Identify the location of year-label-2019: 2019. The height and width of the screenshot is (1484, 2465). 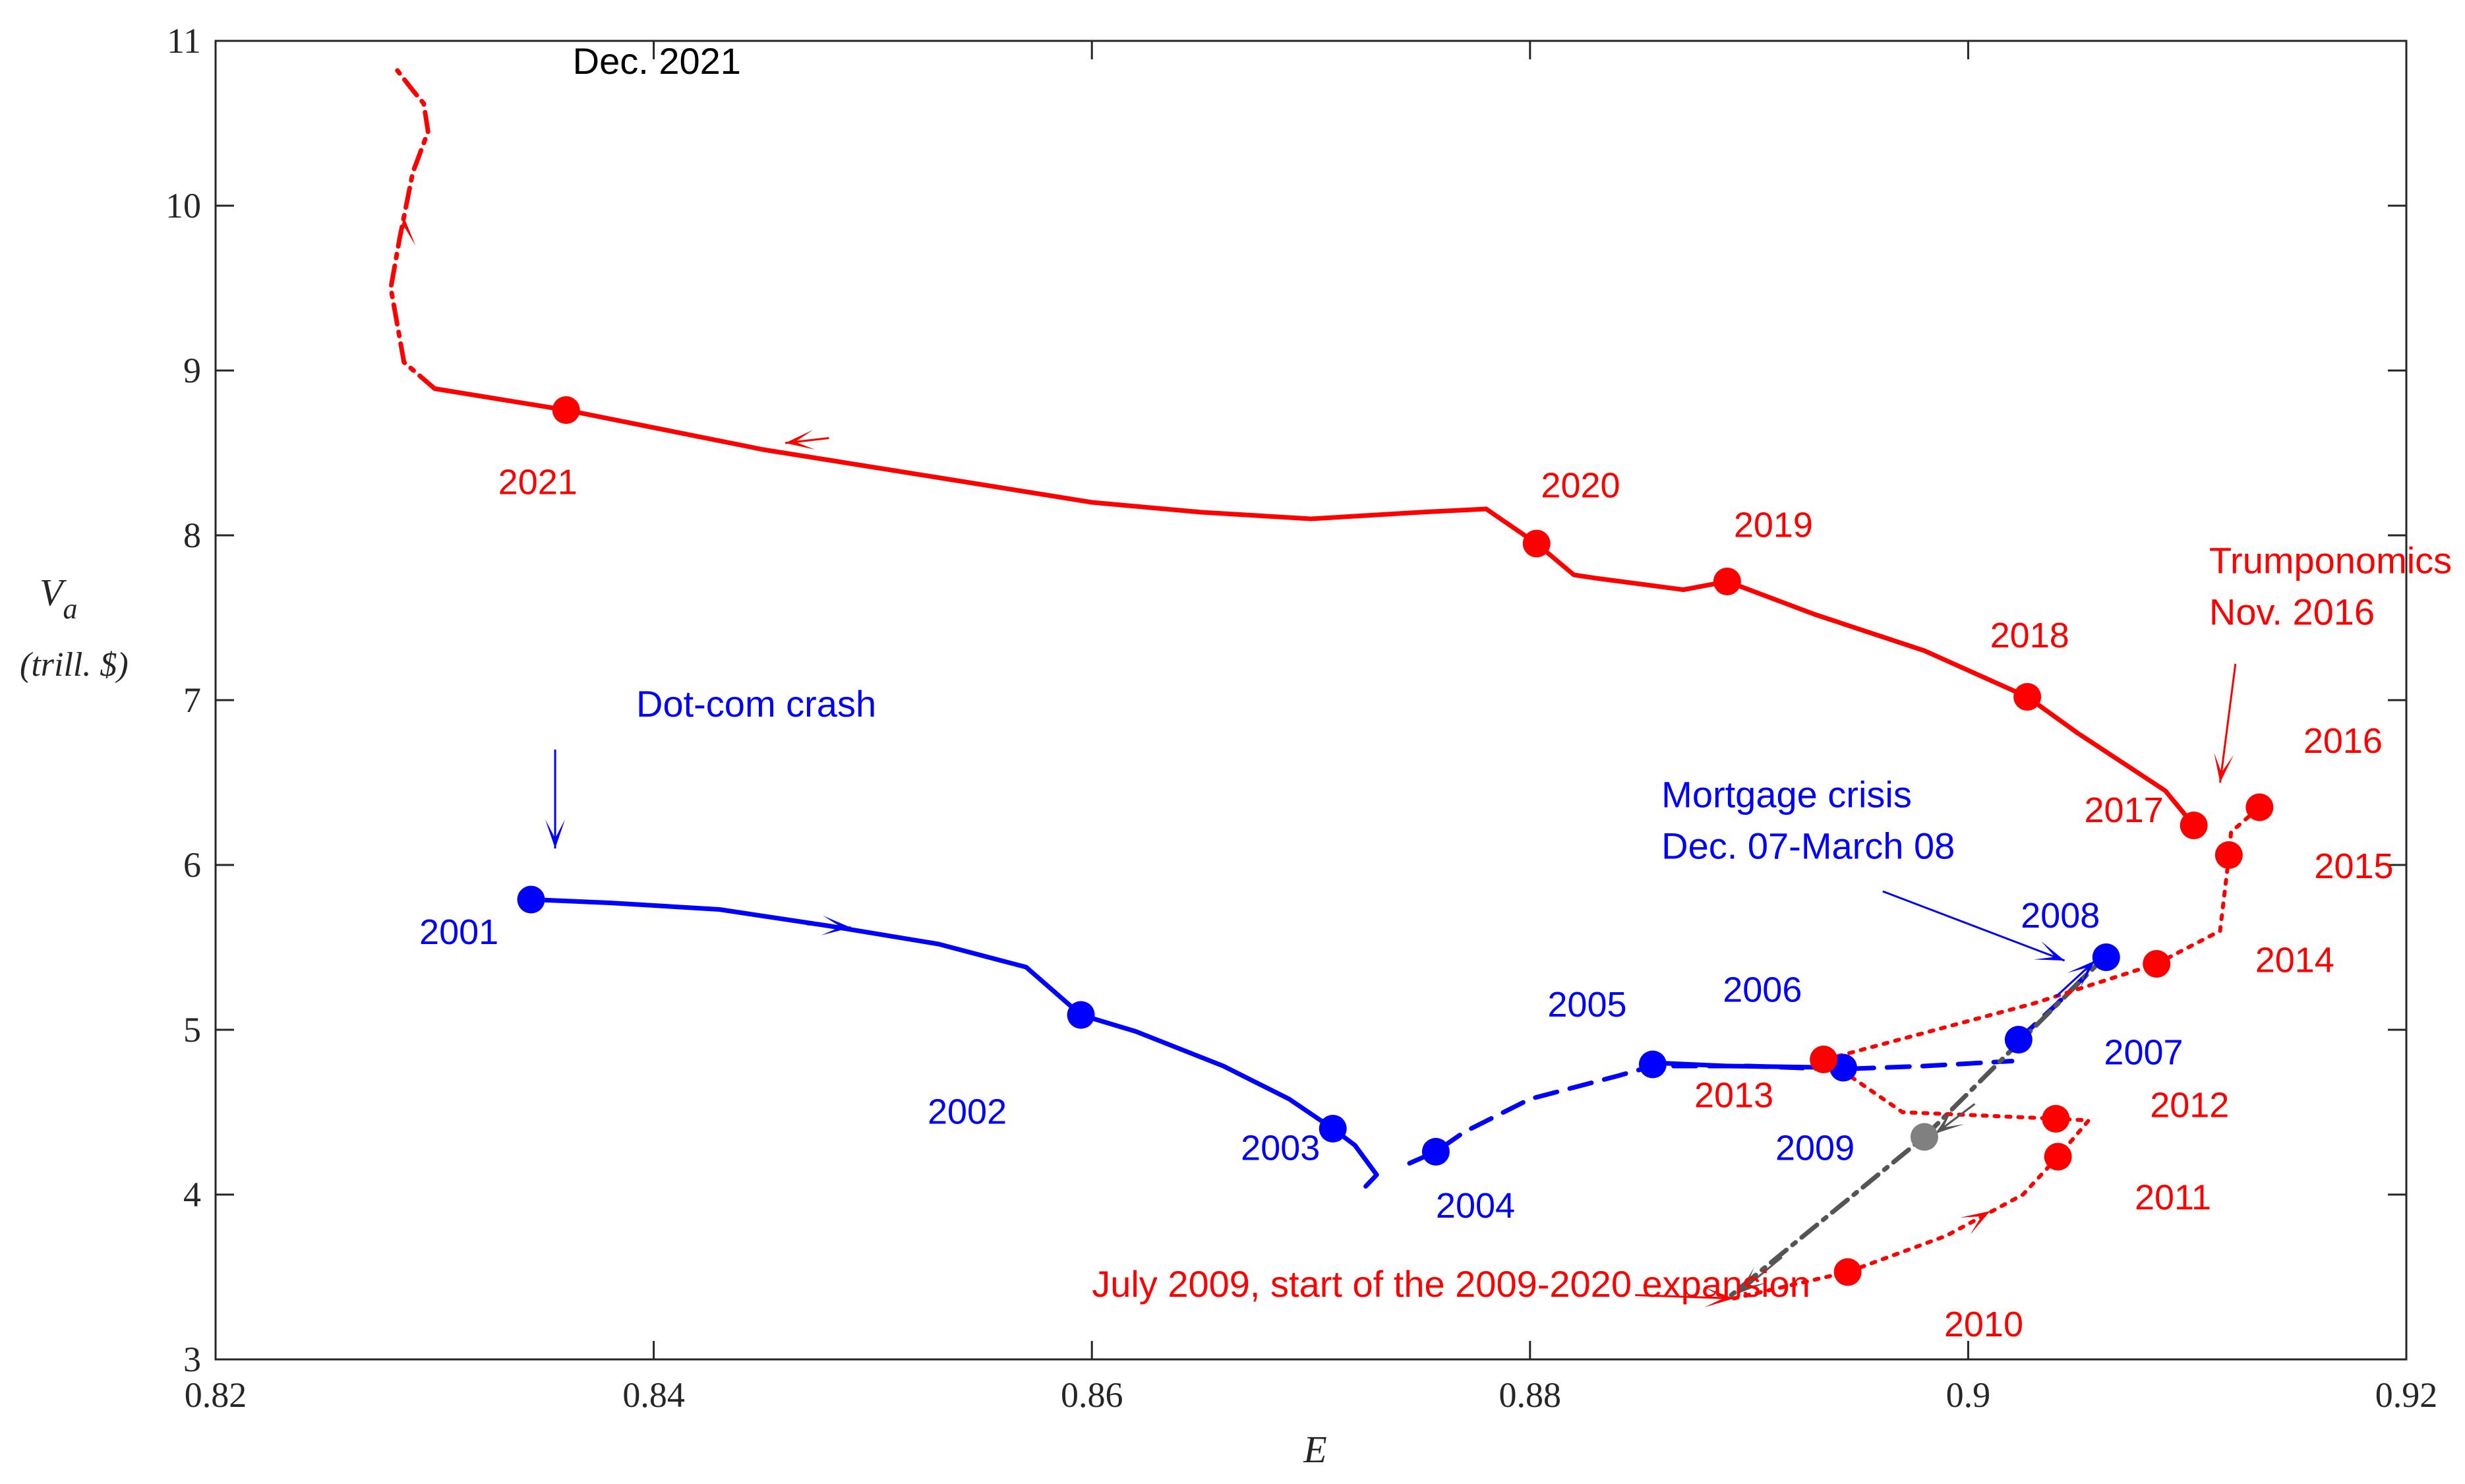
(1773, 525).